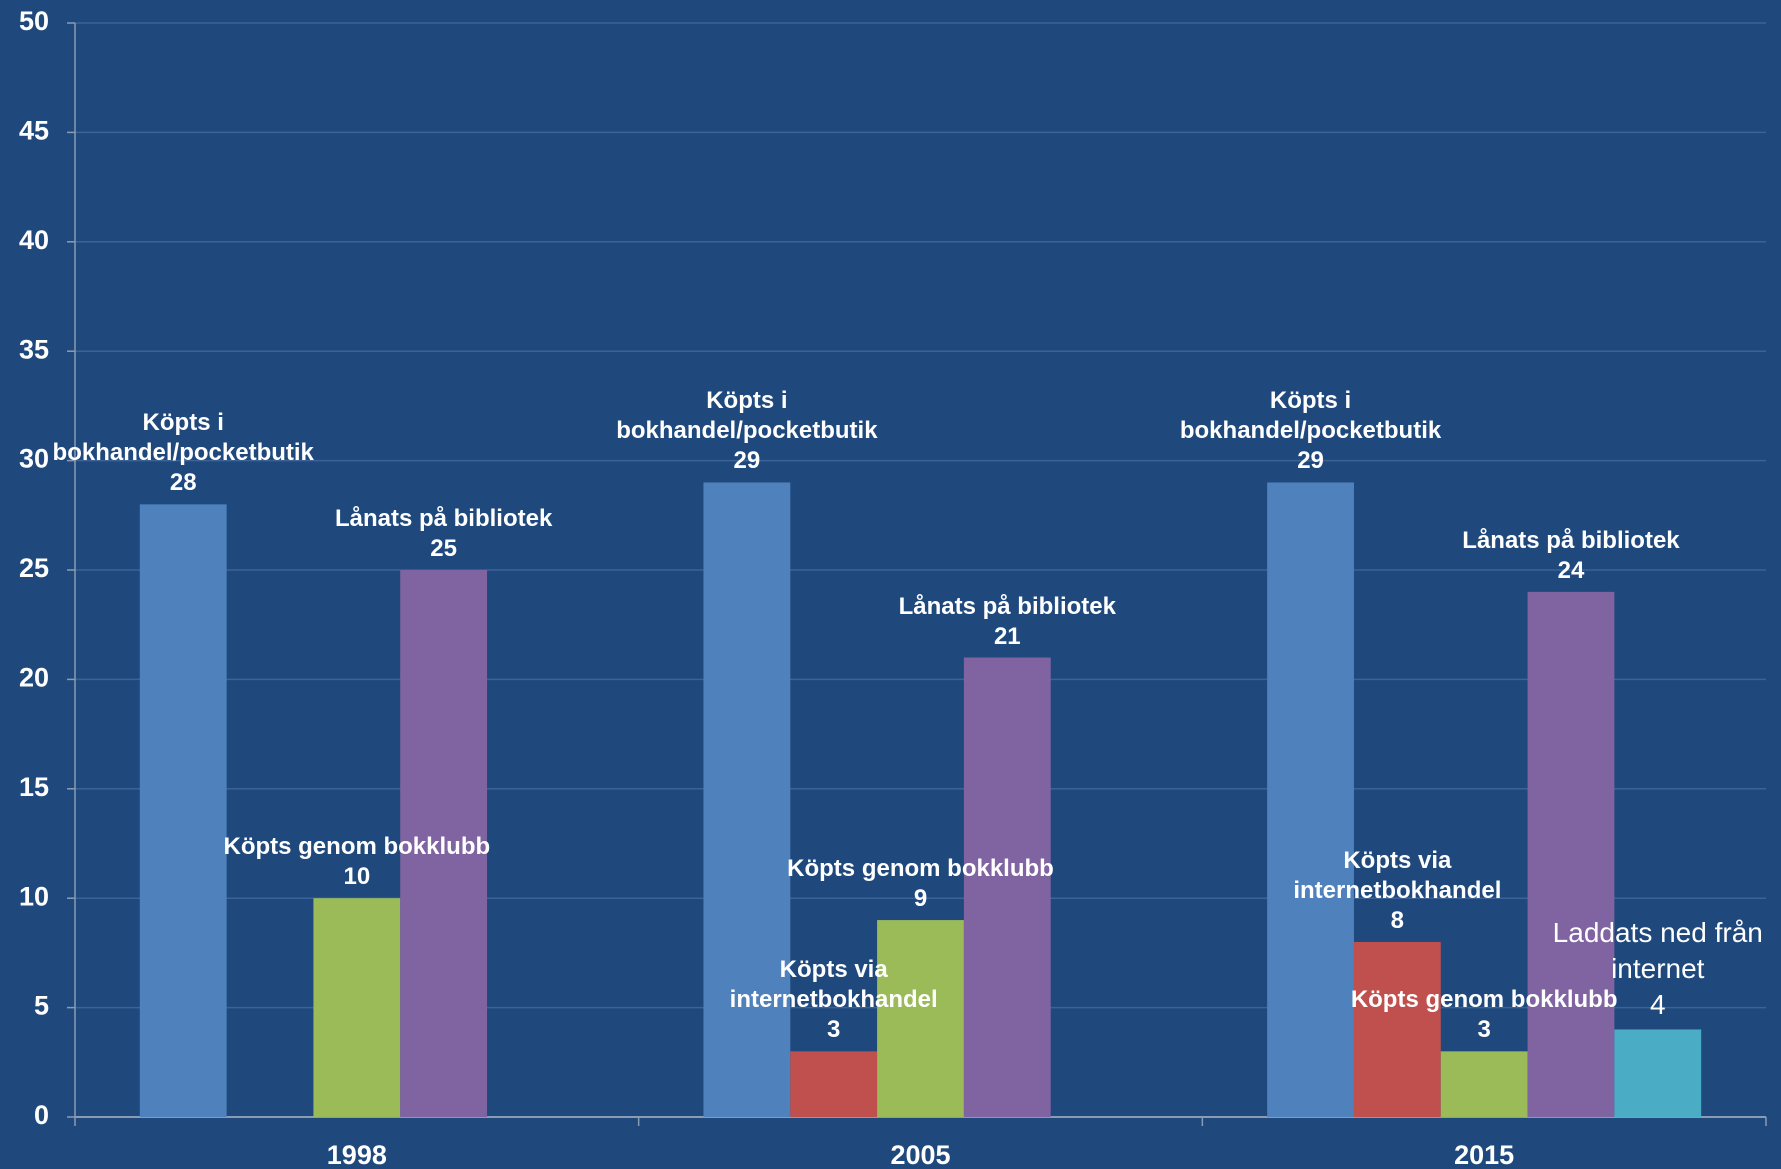 The image size is (1781, 1169). Describe the element at coordinates (1484, 1154) in the screenshot. I see `x-tick-label: 2015` at that location.